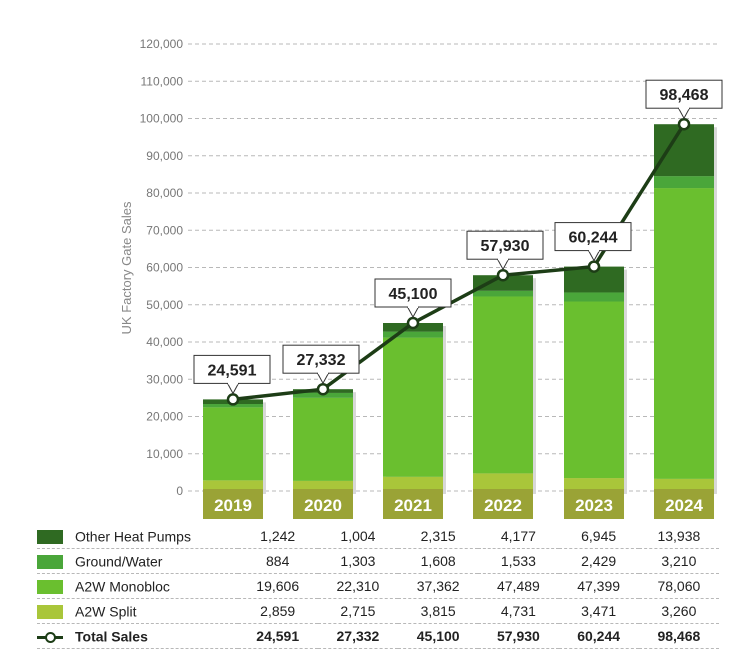  Describe the element at coordinates (358, 561) in the screenshot. I see `table-cell: 1,303` at that location.